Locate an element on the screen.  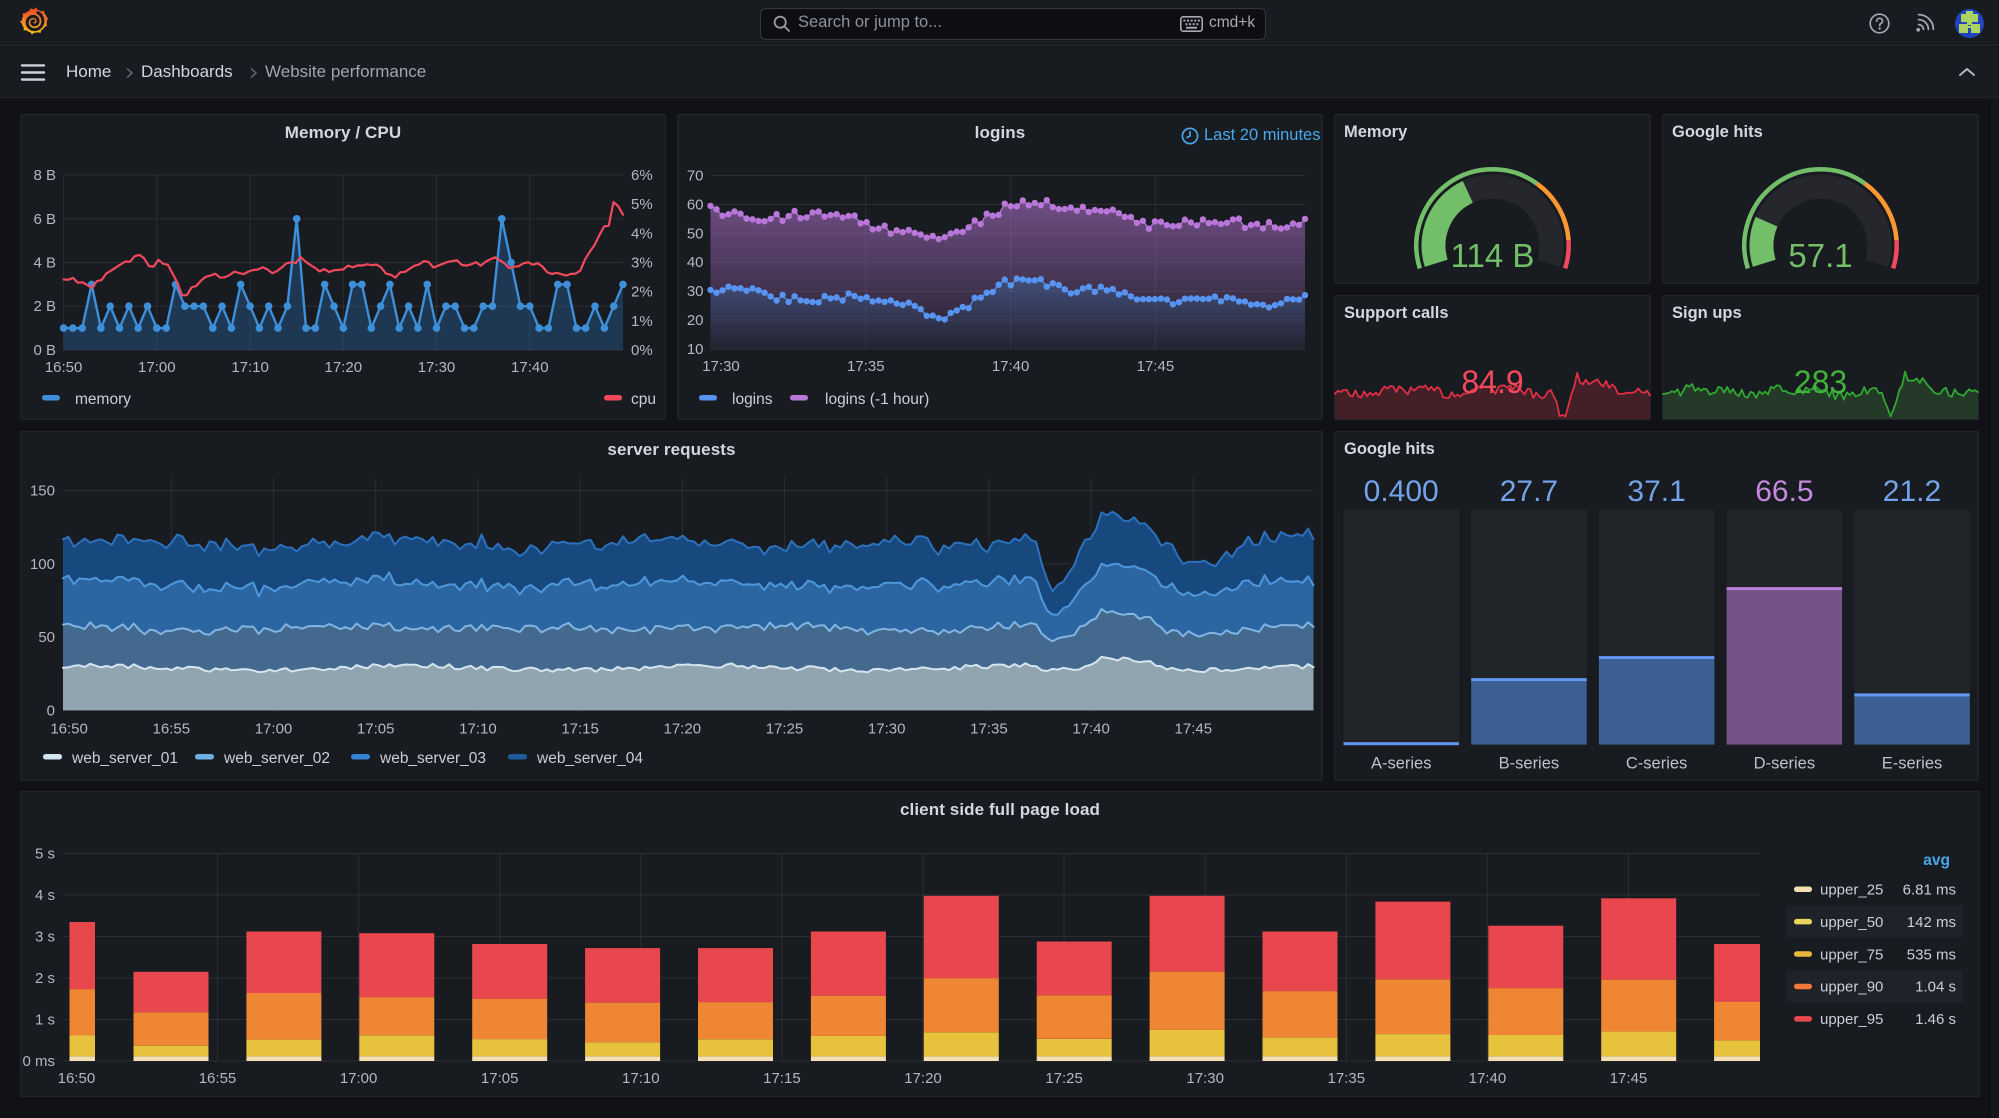
svg-text: 27.7 is located at coordinates (1529, 491).